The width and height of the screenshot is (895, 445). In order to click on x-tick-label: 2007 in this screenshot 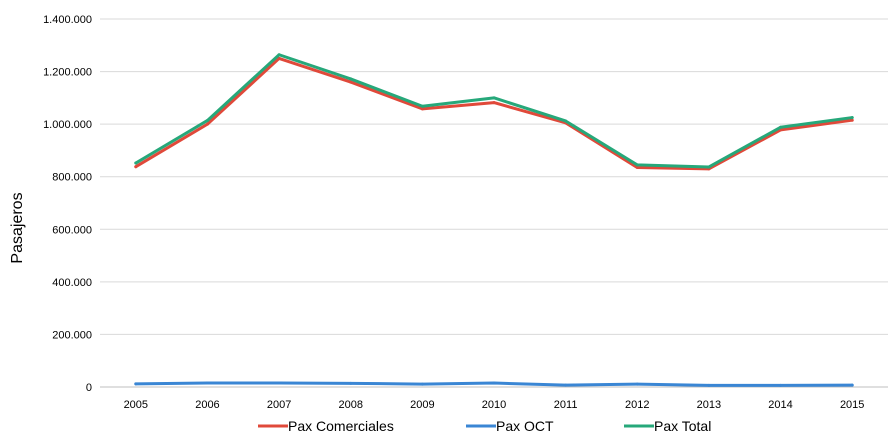, I will do `click(279, 405)`.